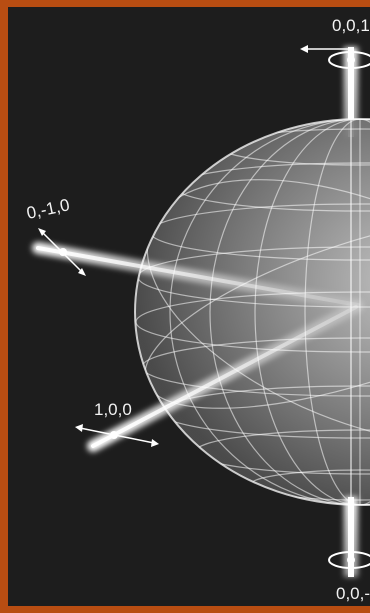 The image size is (370, 613). Describe the element at coordinates (335, 57) in the screenshot. I see `z-plus-marker` at that location.